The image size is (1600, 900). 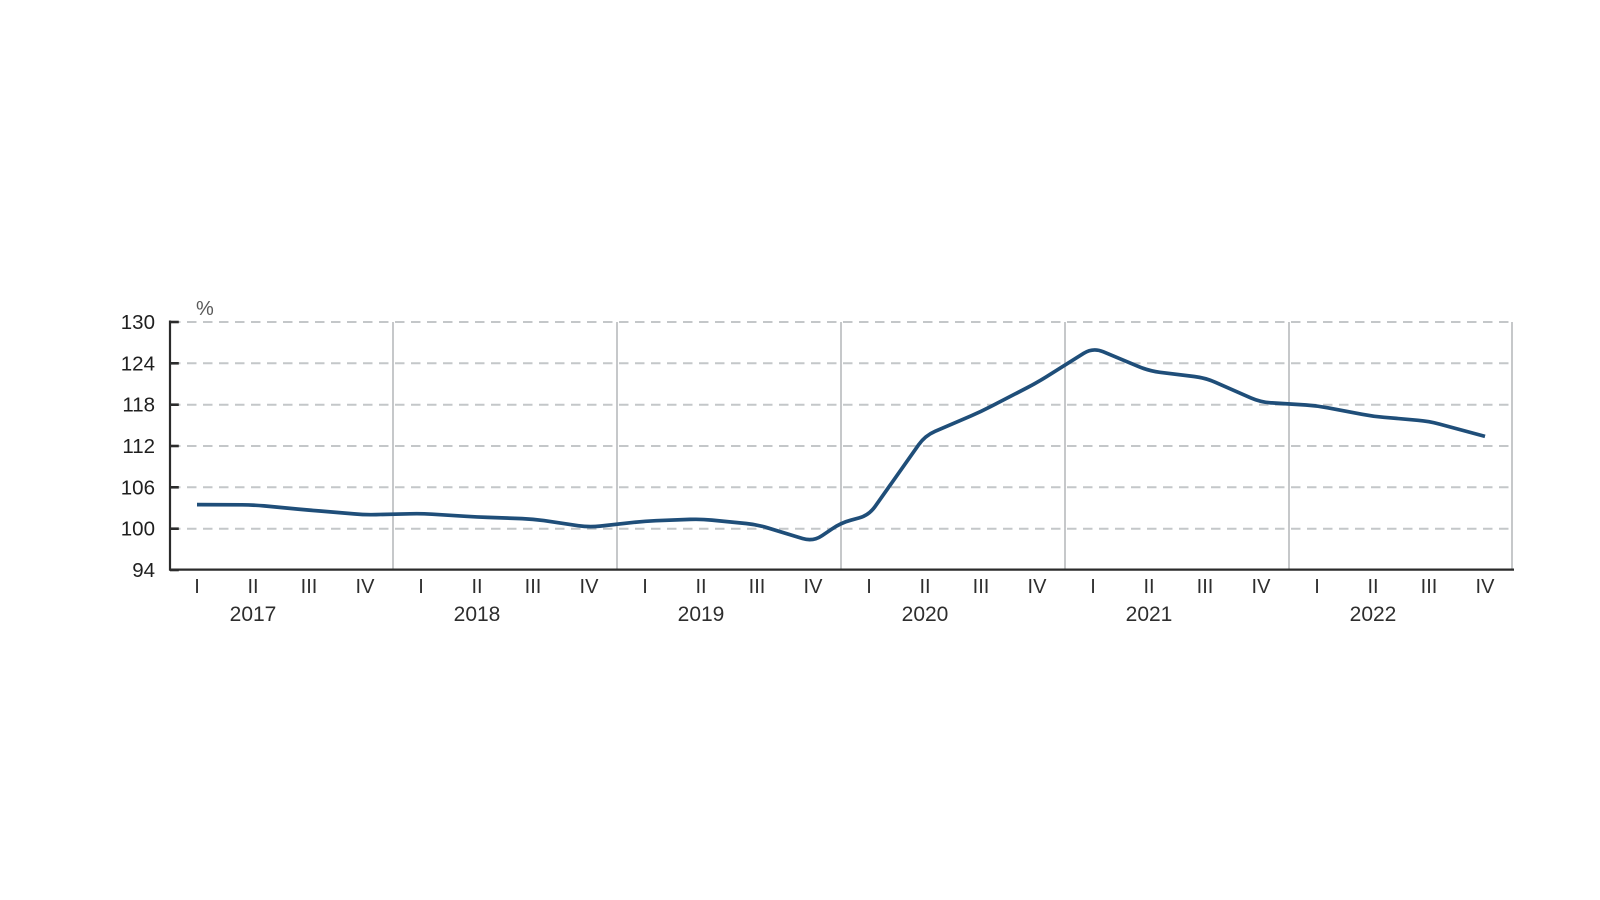 I want to click on svg-text: 94, so click(x=143, y=570).